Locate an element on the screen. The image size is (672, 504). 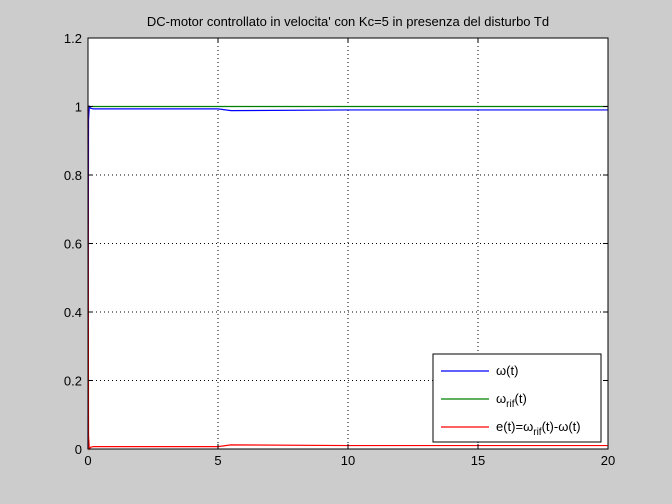
y-tick-label: 0.8 is located at coordinates (73, 175).